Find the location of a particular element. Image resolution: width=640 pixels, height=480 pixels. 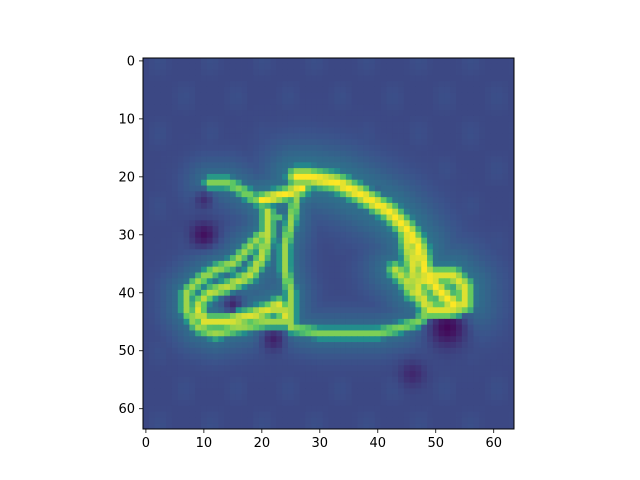

x-tick-label: 10 is located at coordinates (204, 443).